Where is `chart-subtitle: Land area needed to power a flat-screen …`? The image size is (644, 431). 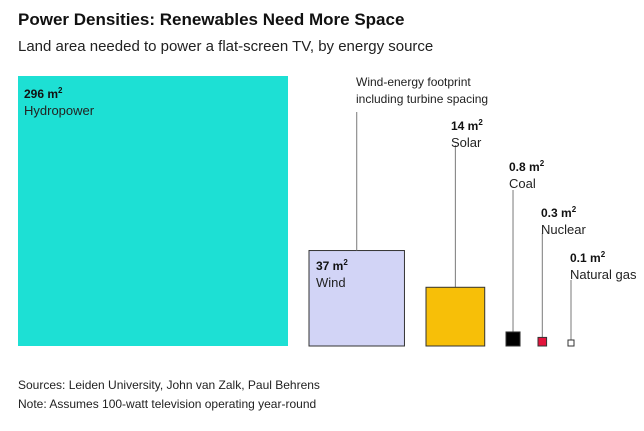
chart-subtitle: Land area needed to power a flat-screen … is located at coordinates (226, 46).